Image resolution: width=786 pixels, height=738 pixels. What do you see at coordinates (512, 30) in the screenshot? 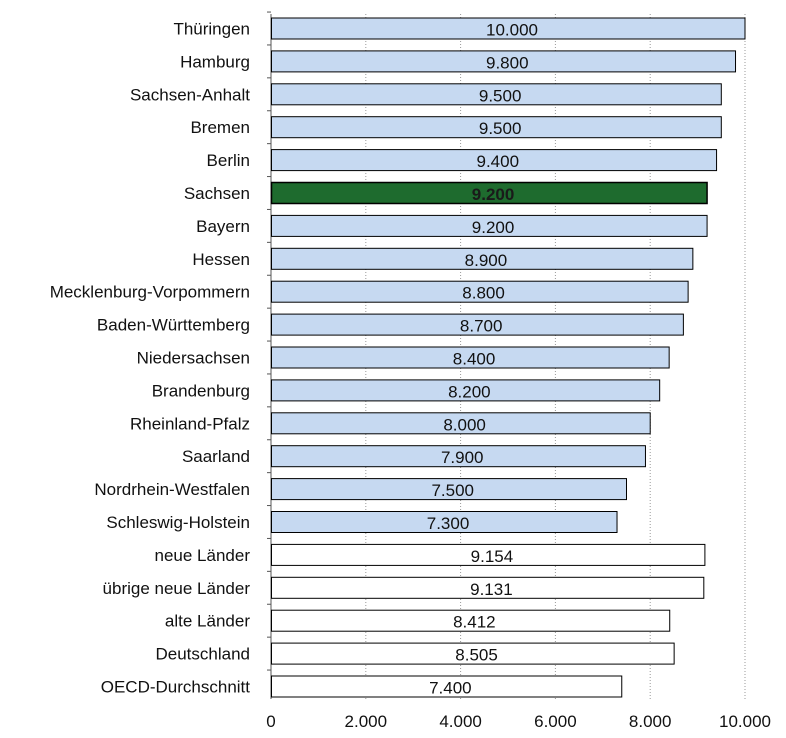
I see `value-label: 10.000` at bounding box center [512, 30].